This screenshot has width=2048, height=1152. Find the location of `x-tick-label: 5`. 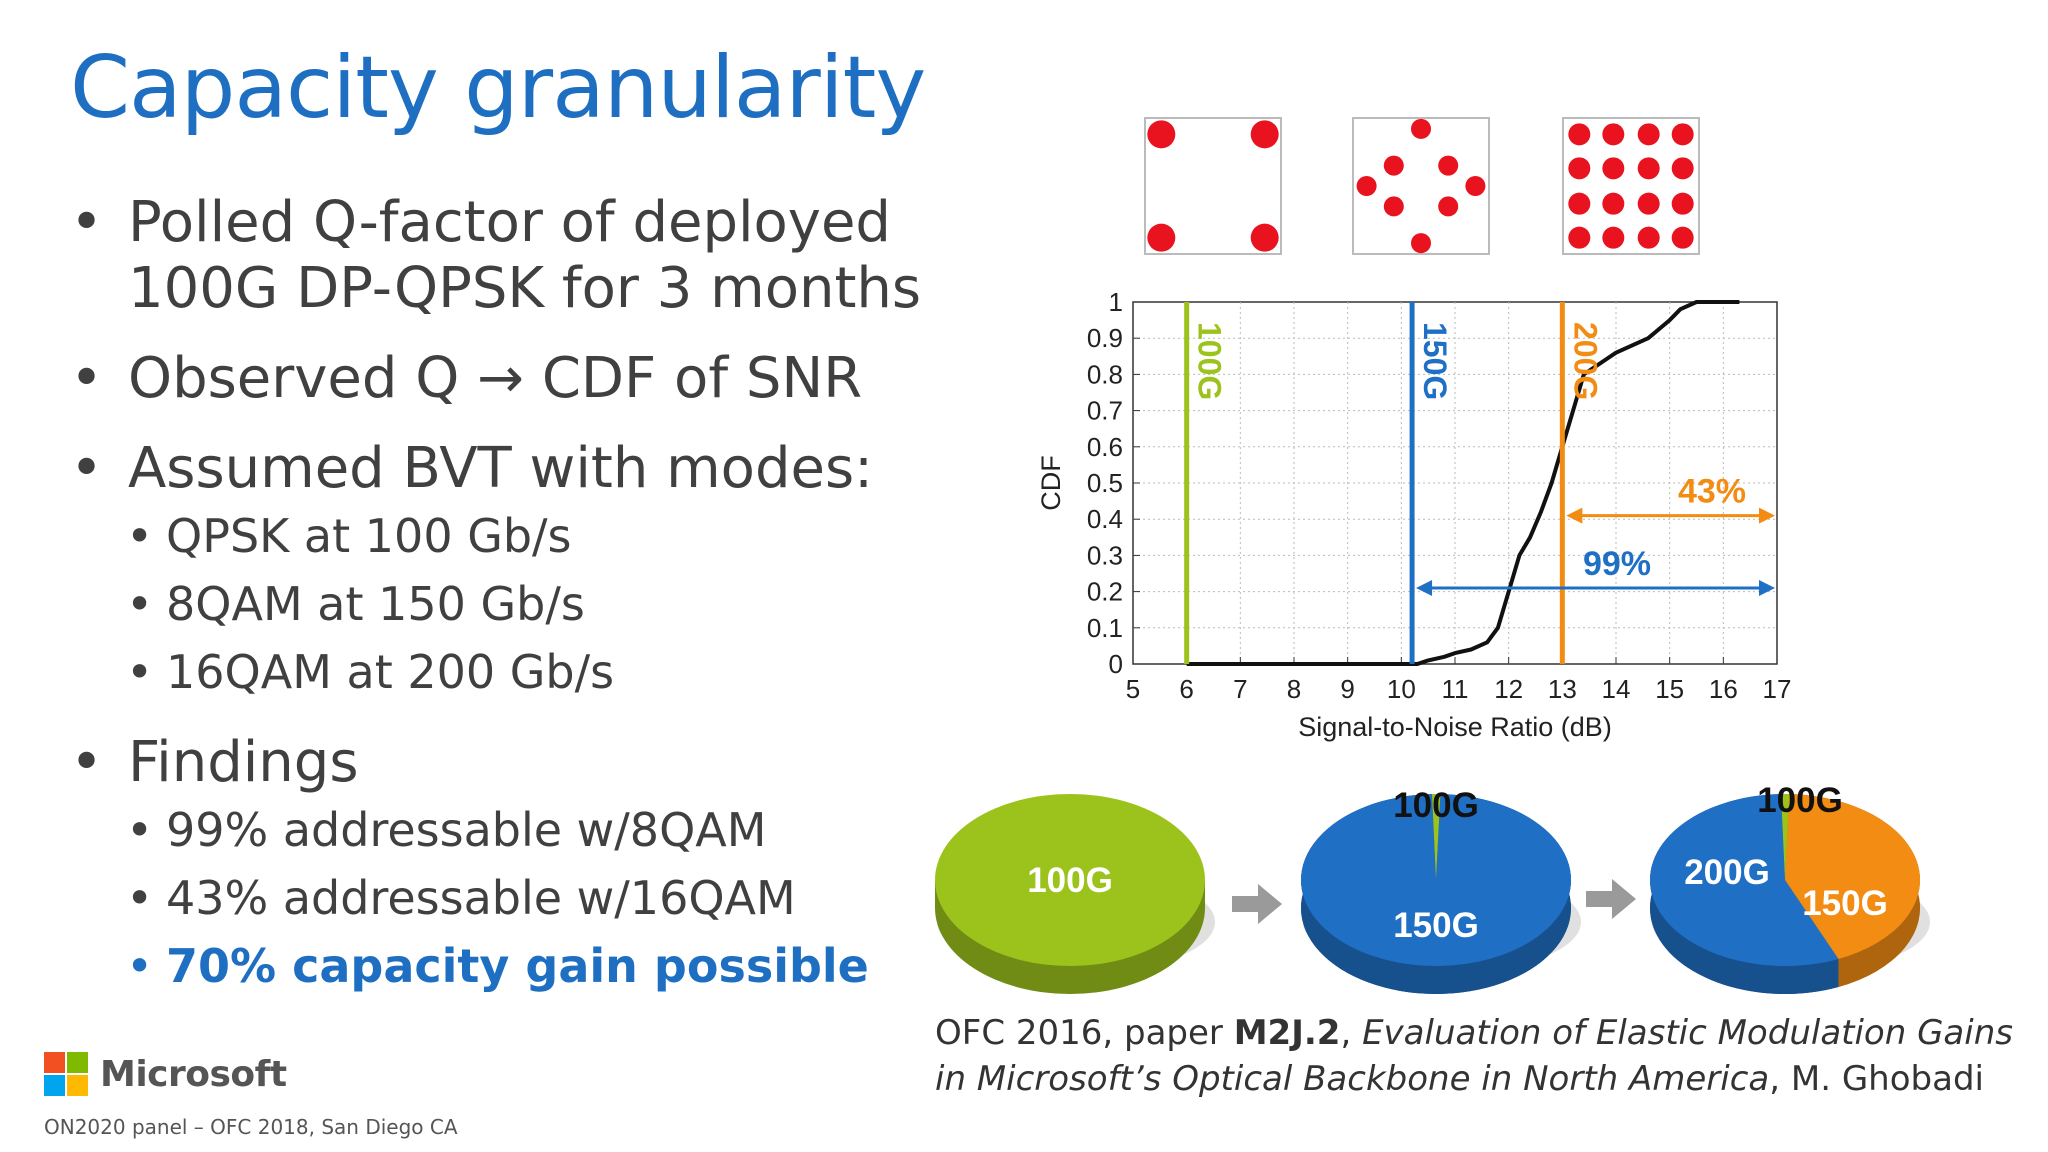

x-tick-label: 5 is located at coordinates (1133, 689).